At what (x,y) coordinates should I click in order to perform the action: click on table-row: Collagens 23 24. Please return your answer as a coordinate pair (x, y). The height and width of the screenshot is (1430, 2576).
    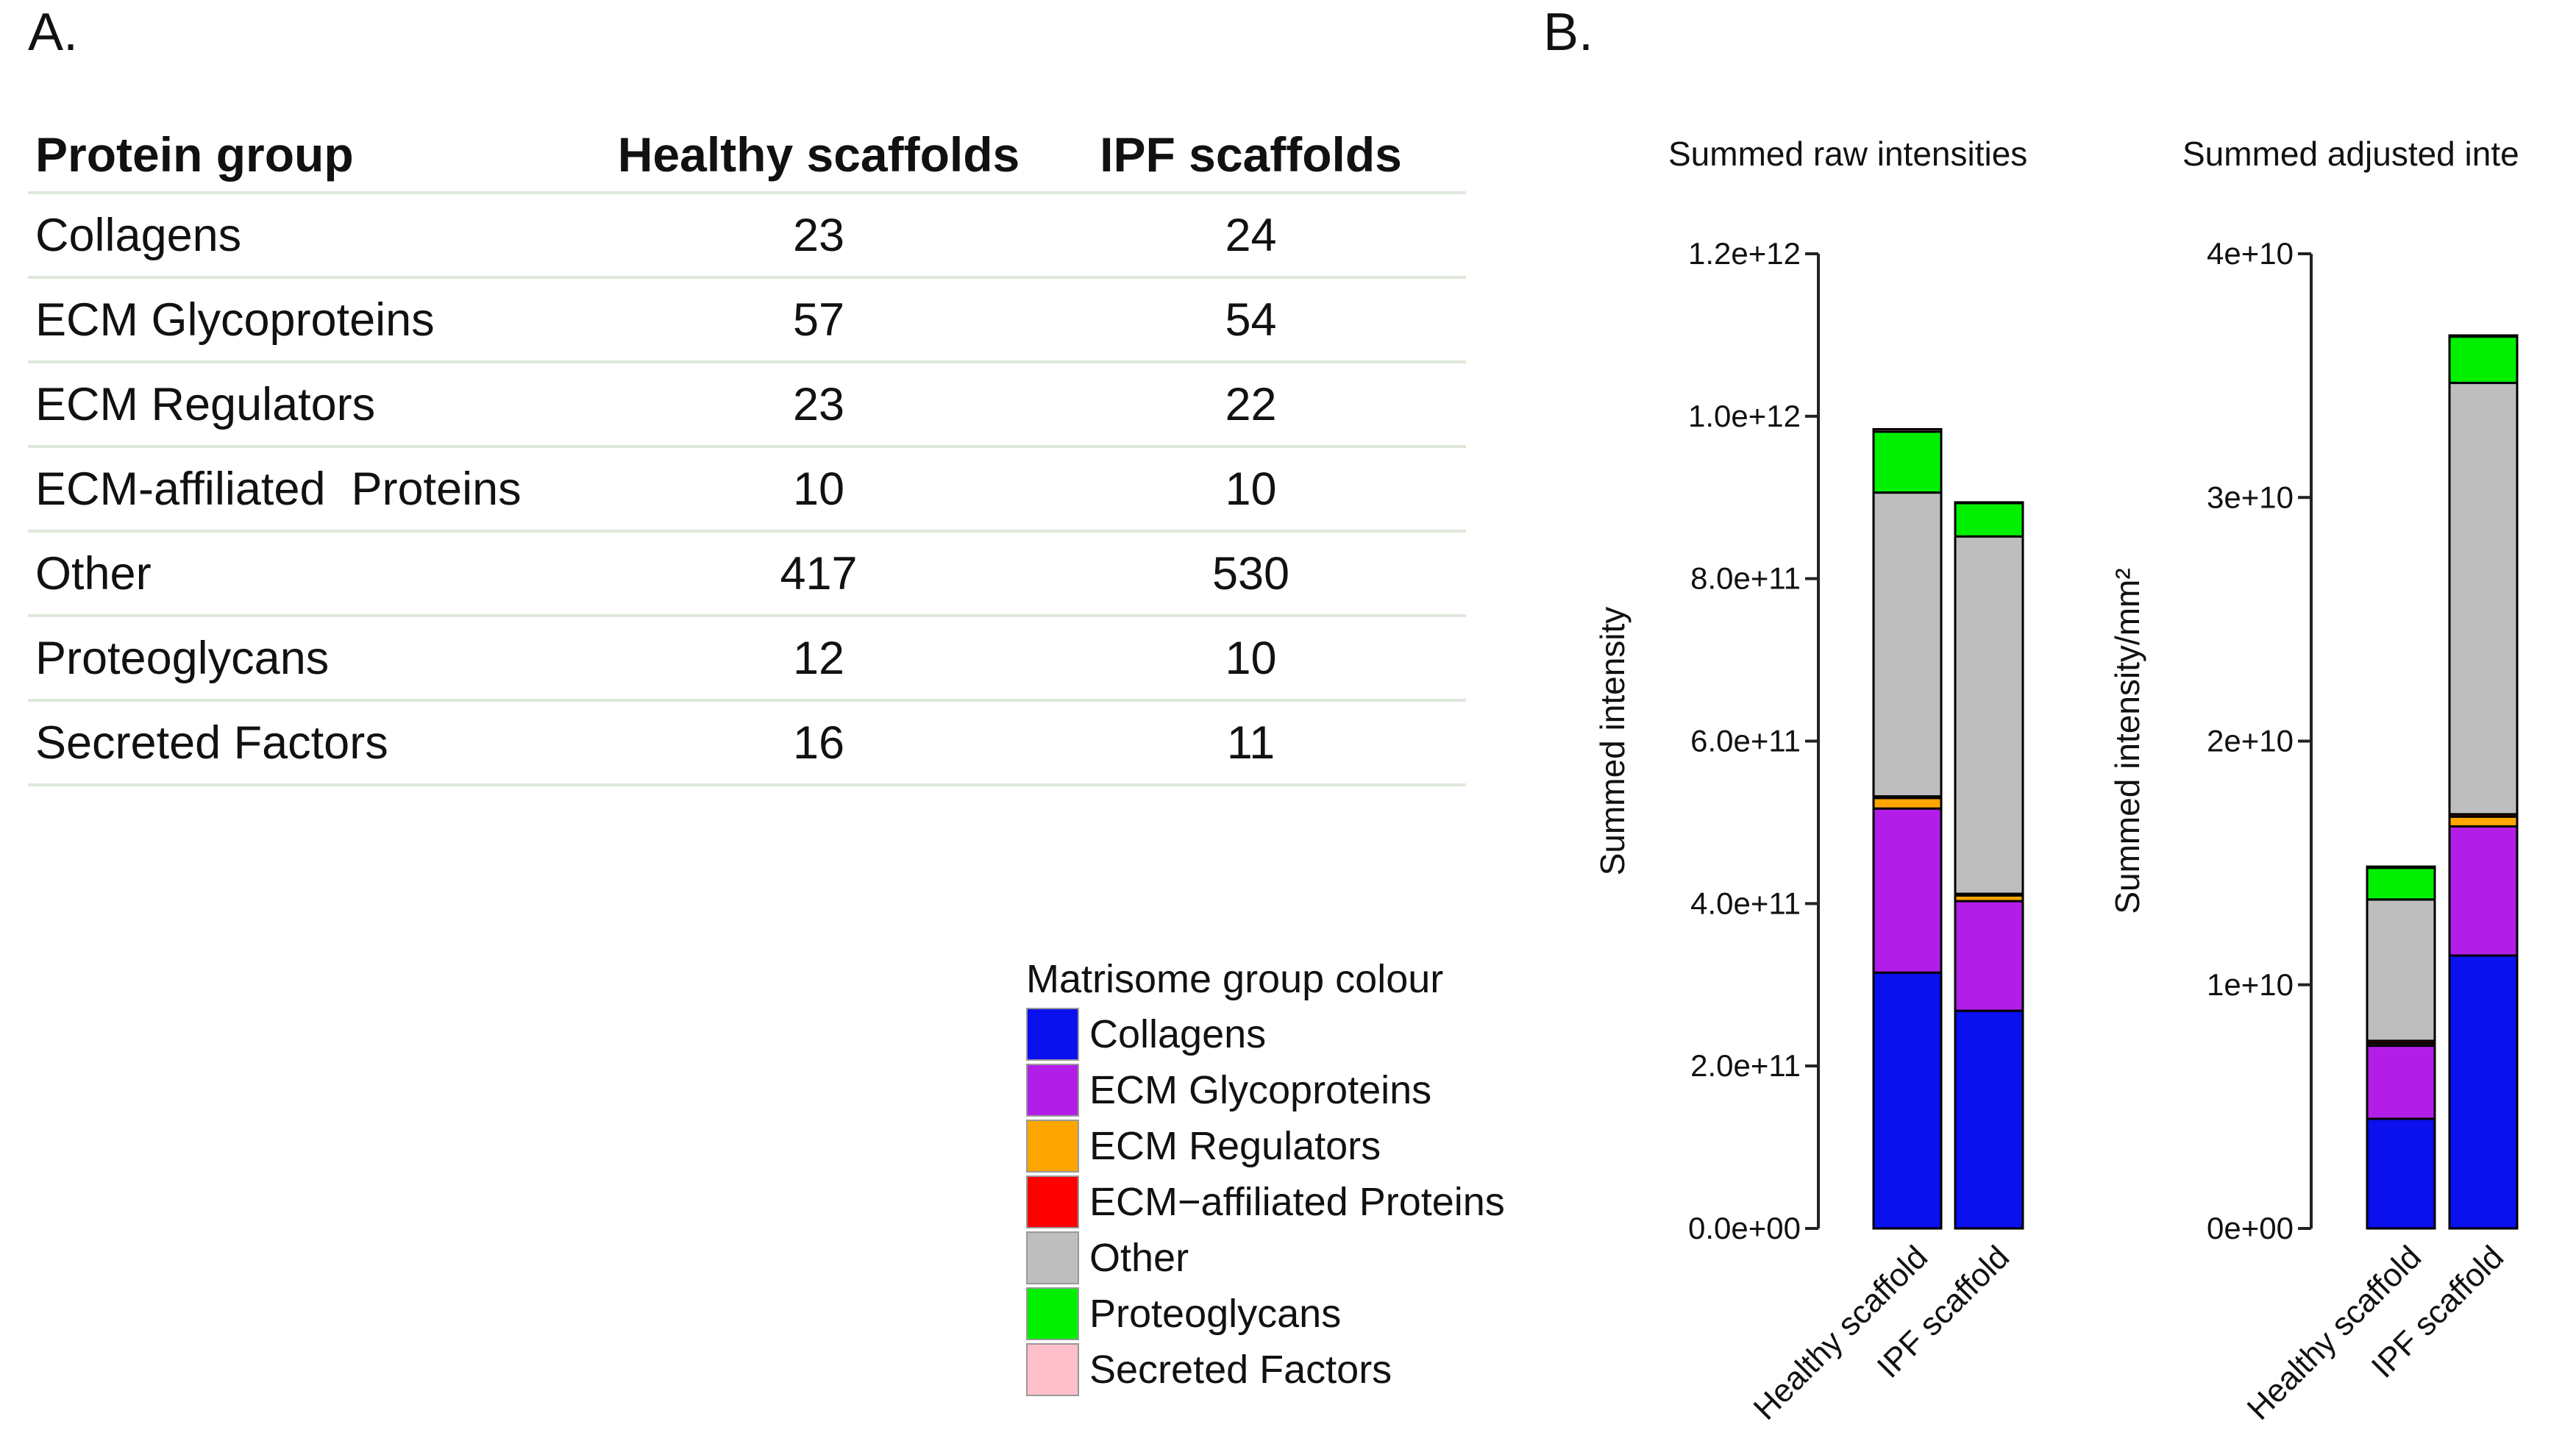
    Looking at the image, I should click on (747, 236).